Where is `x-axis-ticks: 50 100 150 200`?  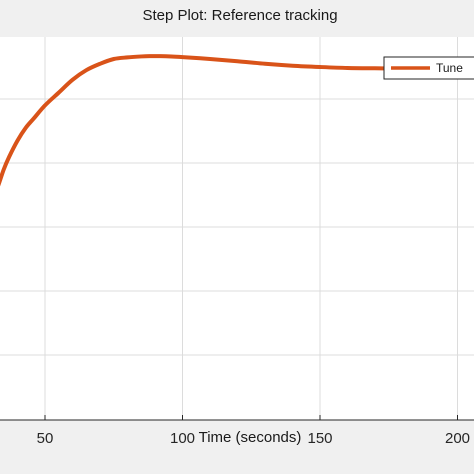
x-axis-ticks: 50 100 150 200 is located at coordinates (253, 431).